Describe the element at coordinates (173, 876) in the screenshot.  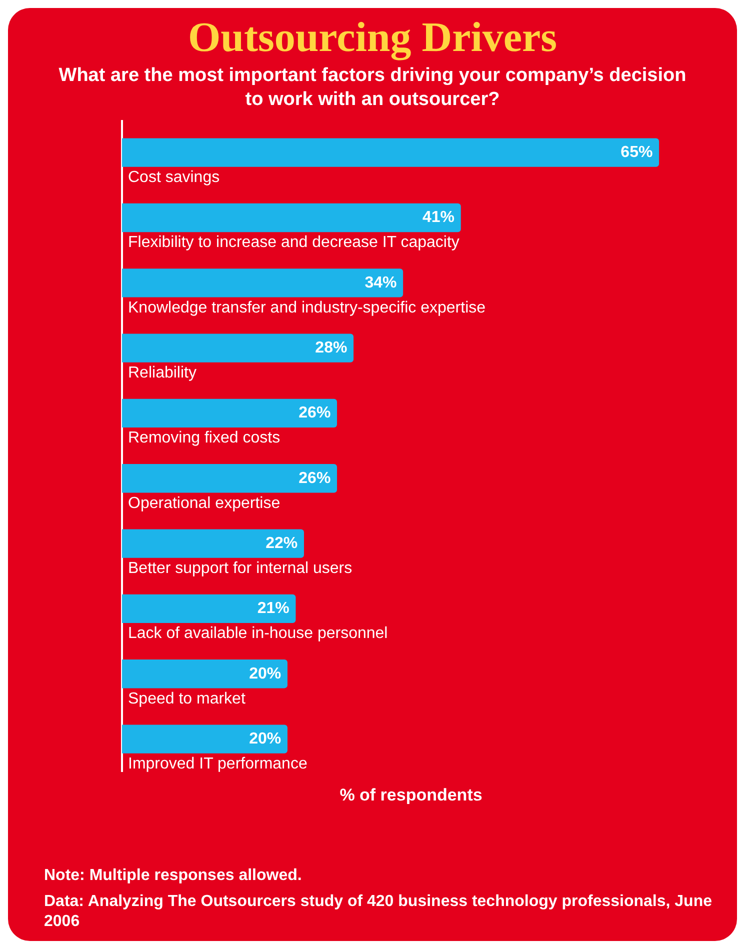
I see `text: Note: Multiple responses allowed.` at that location.